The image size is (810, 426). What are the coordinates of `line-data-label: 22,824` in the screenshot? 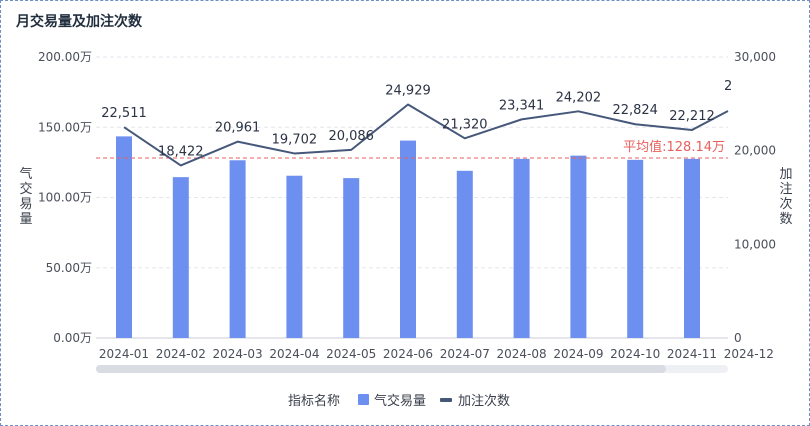 It's located at (635, 110).